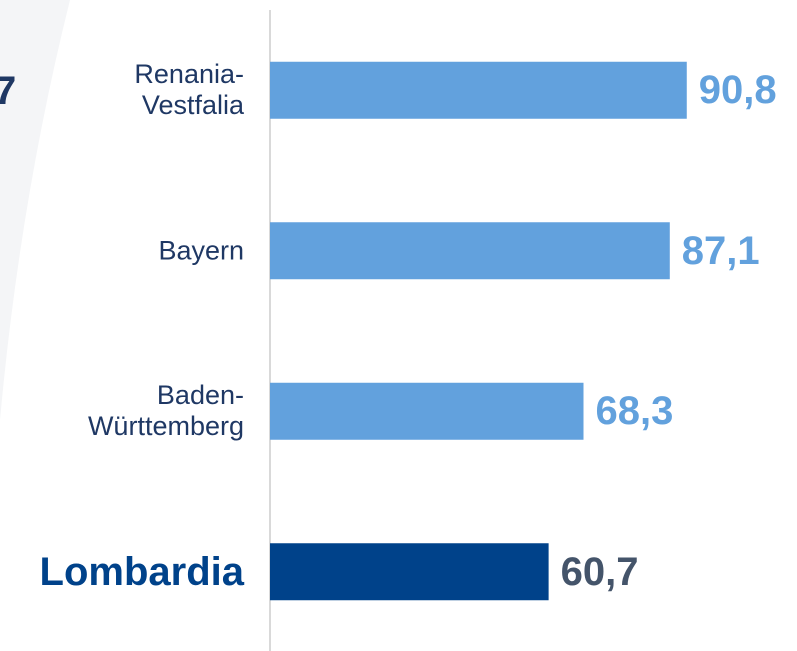 Image resolution: width=797 pixels, height=651 pixels. I want to click on category-label: Lombardia, so click(141, 571).